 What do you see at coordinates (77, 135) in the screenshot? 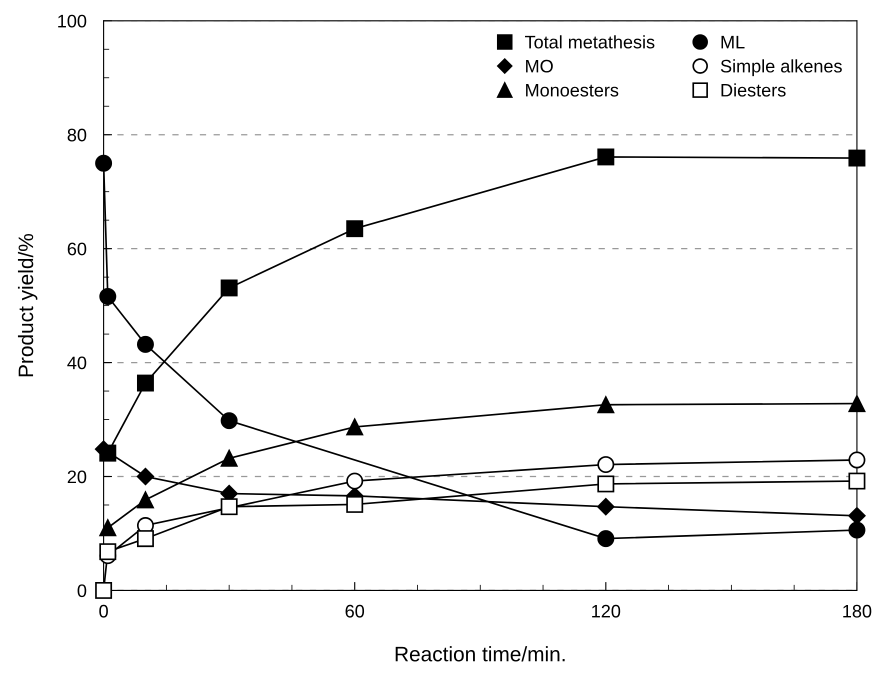
I see `y-tick-label: 80` at bounding box center [77, 135].